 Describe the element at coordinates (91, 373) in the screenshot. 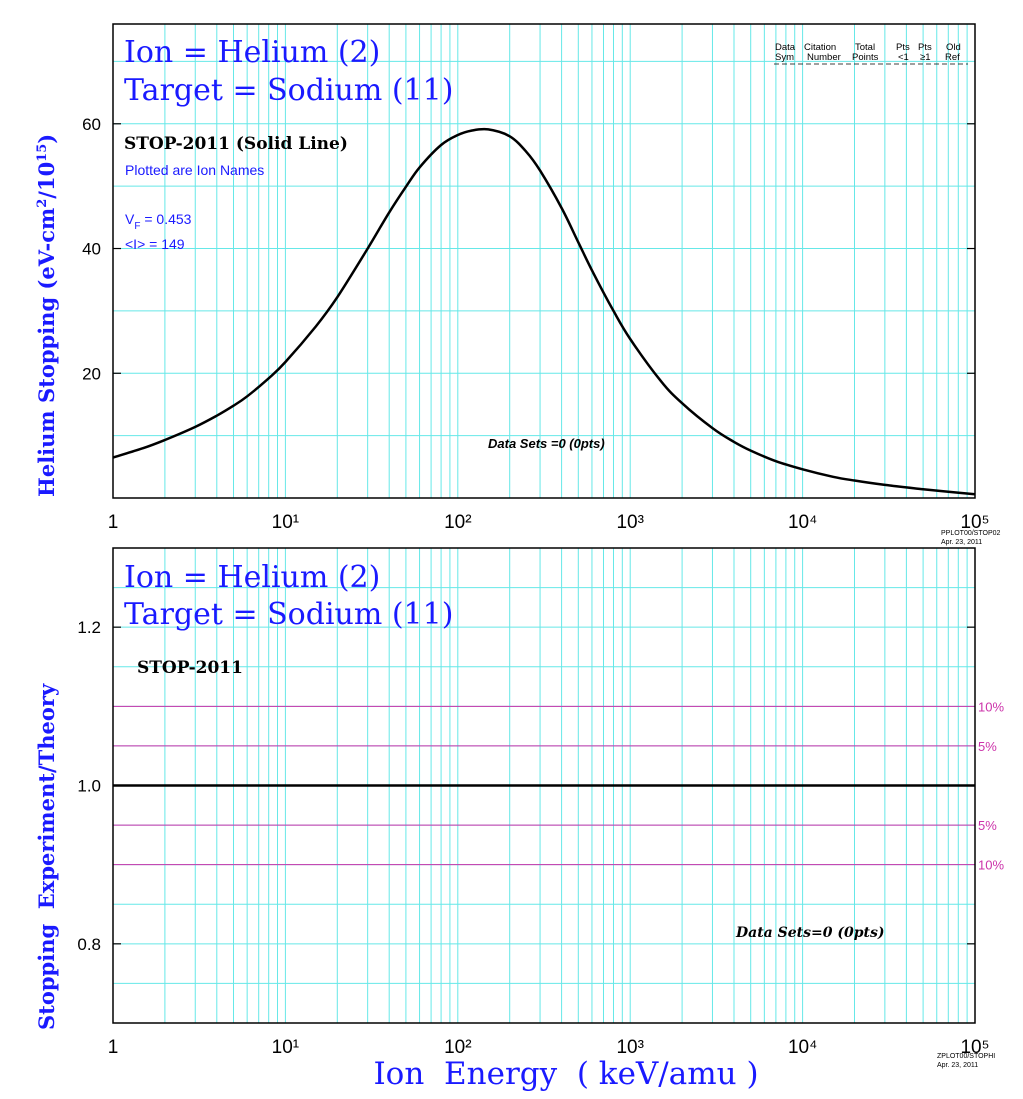

I see `y-tick-label: 20` at that location.